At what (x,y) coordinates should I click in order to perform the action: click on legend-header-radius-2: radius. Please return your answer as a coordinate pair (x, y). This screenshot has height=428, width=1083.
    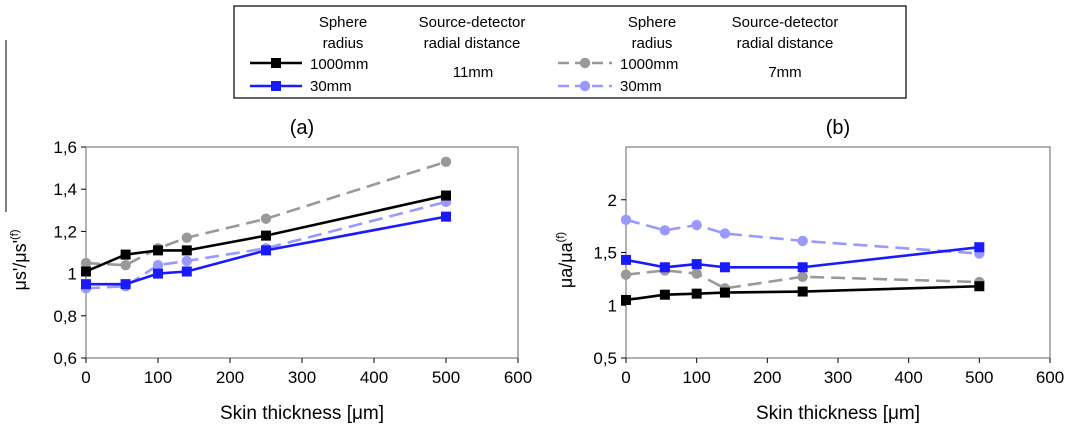
    Looking at the image, I should click on (343, 43).